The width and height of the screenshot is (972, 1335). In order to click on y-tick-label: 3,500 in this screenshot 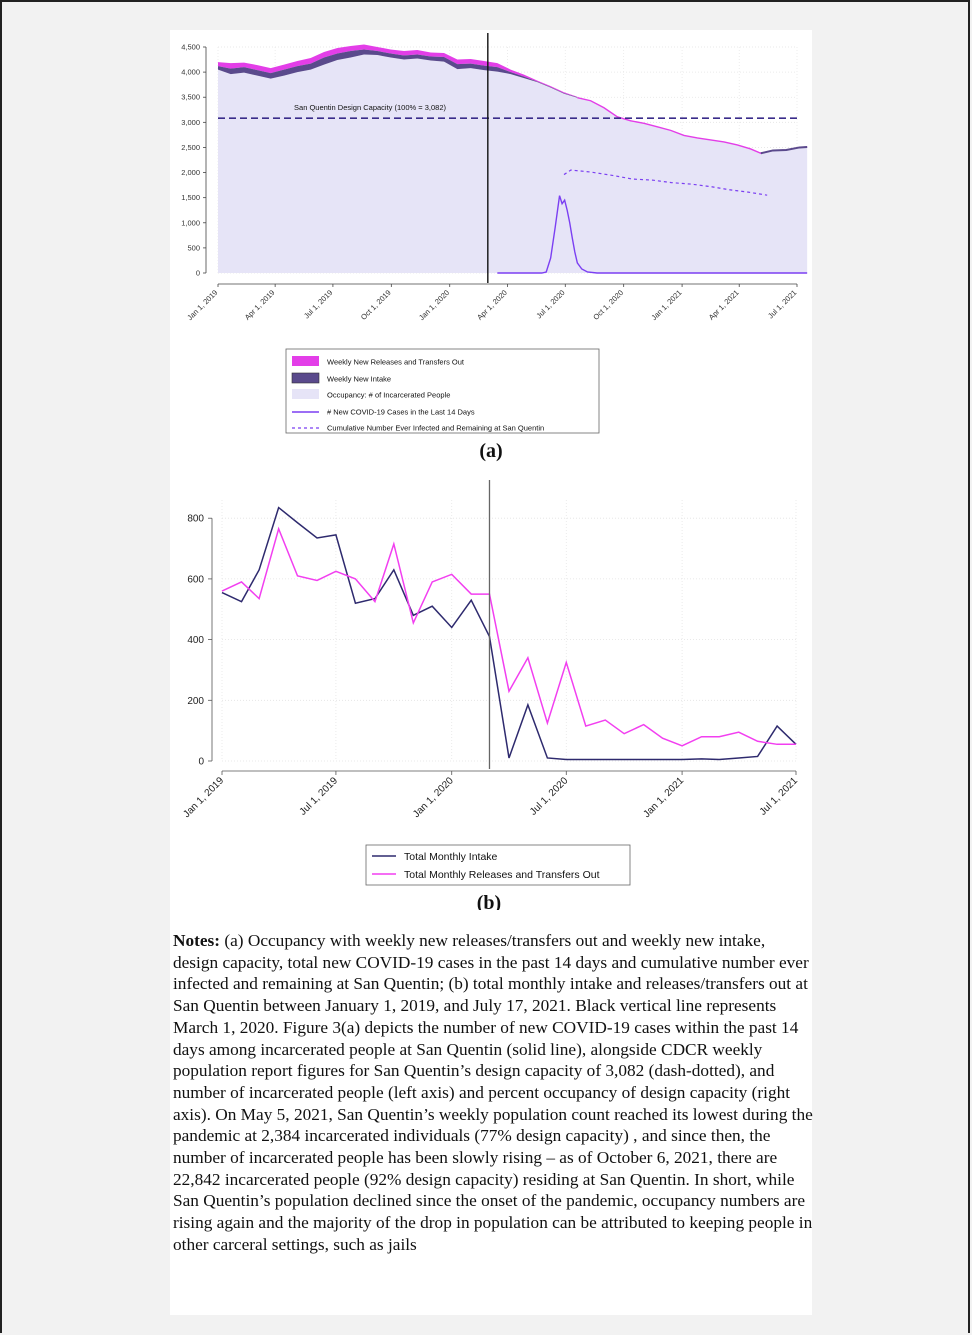, I will do `click(190, 97)`.